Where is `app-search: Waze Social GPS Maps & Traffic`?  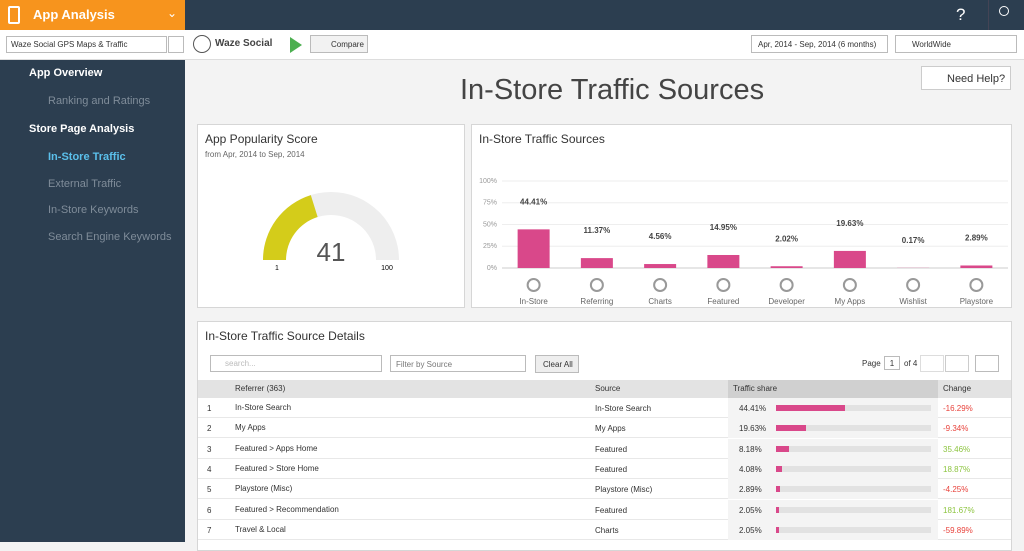 app-search: Waze Social GPS Maps & Traffic is located at coordinates (86, 44).